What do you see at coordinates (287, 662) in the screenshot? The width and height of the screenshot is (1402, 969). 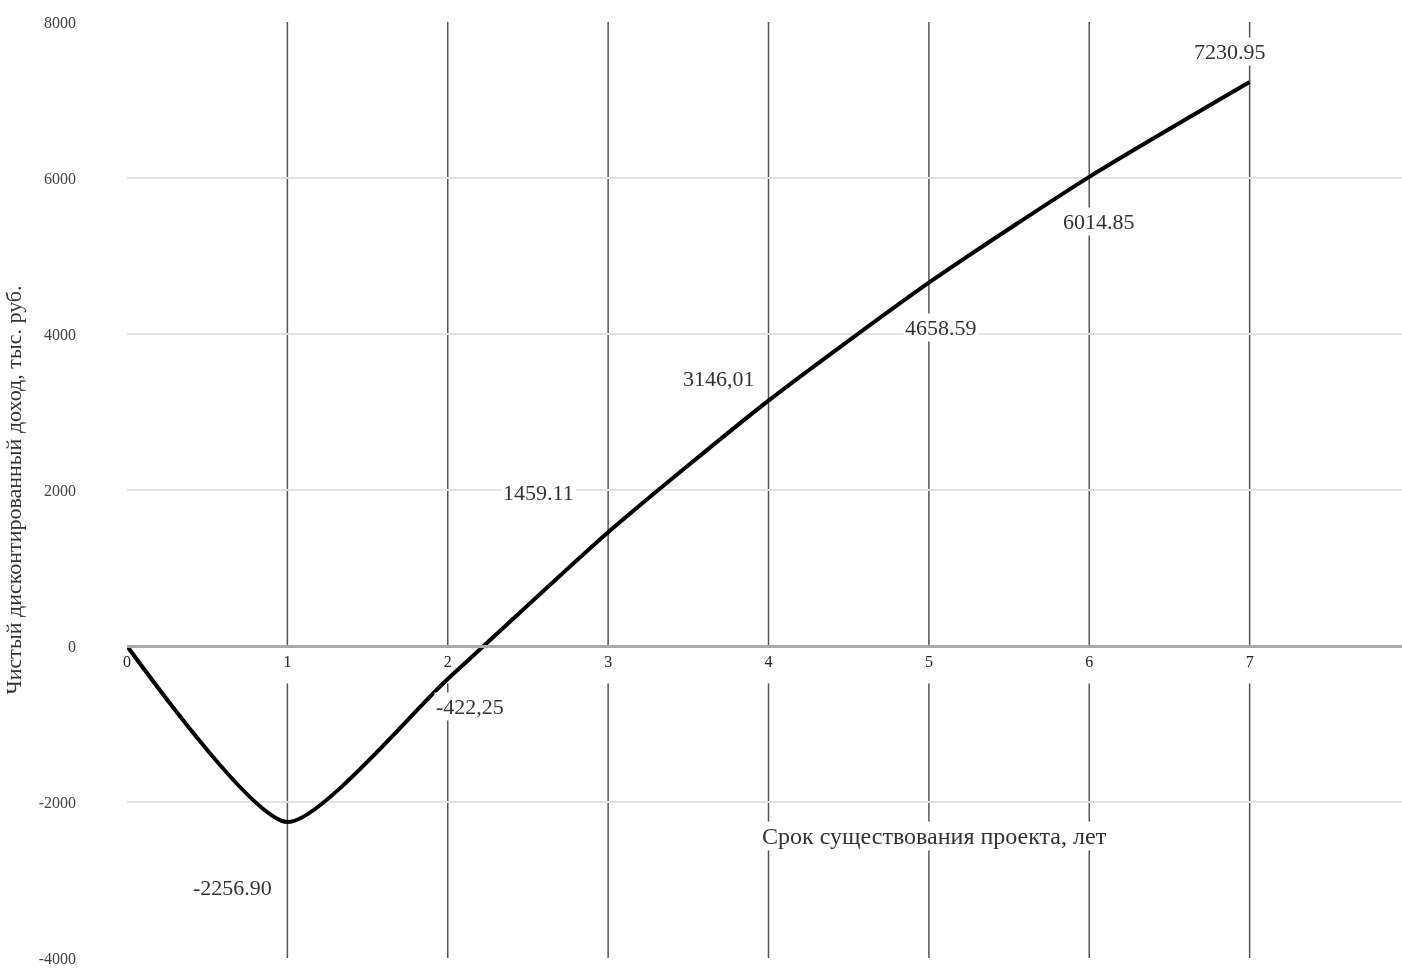 I see `x-tick-label: 1` at bounding box center [287, 662].